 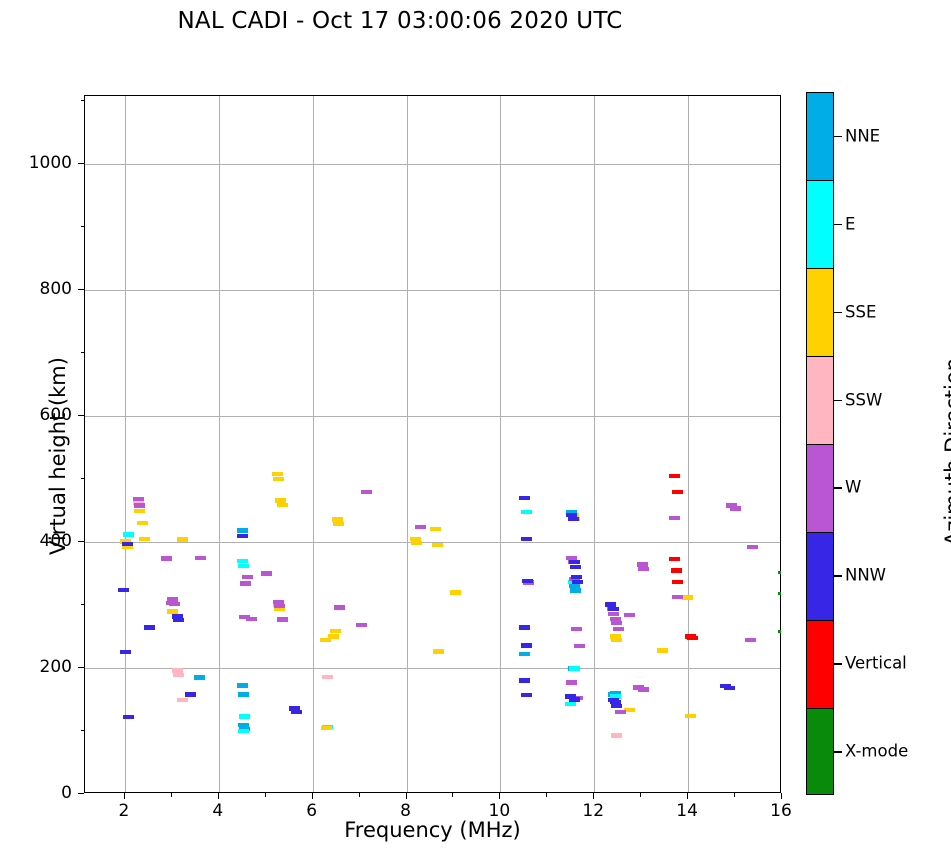 What do you see at coordinates (863, 136) in the screenshot?
I see `colorbar-label-nne: NNE` at bounding box center [863, 136].